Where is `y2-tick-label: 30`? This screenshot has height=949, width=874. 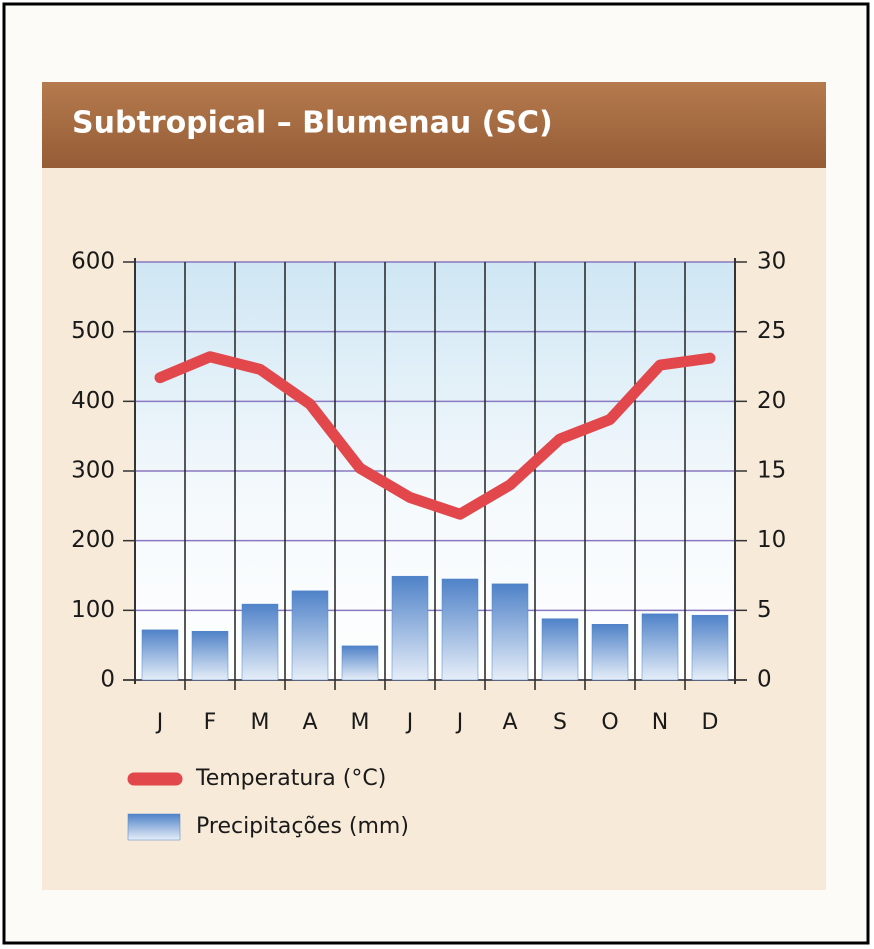
y2-tick-label: 30 is located at coordinates (771, 262).